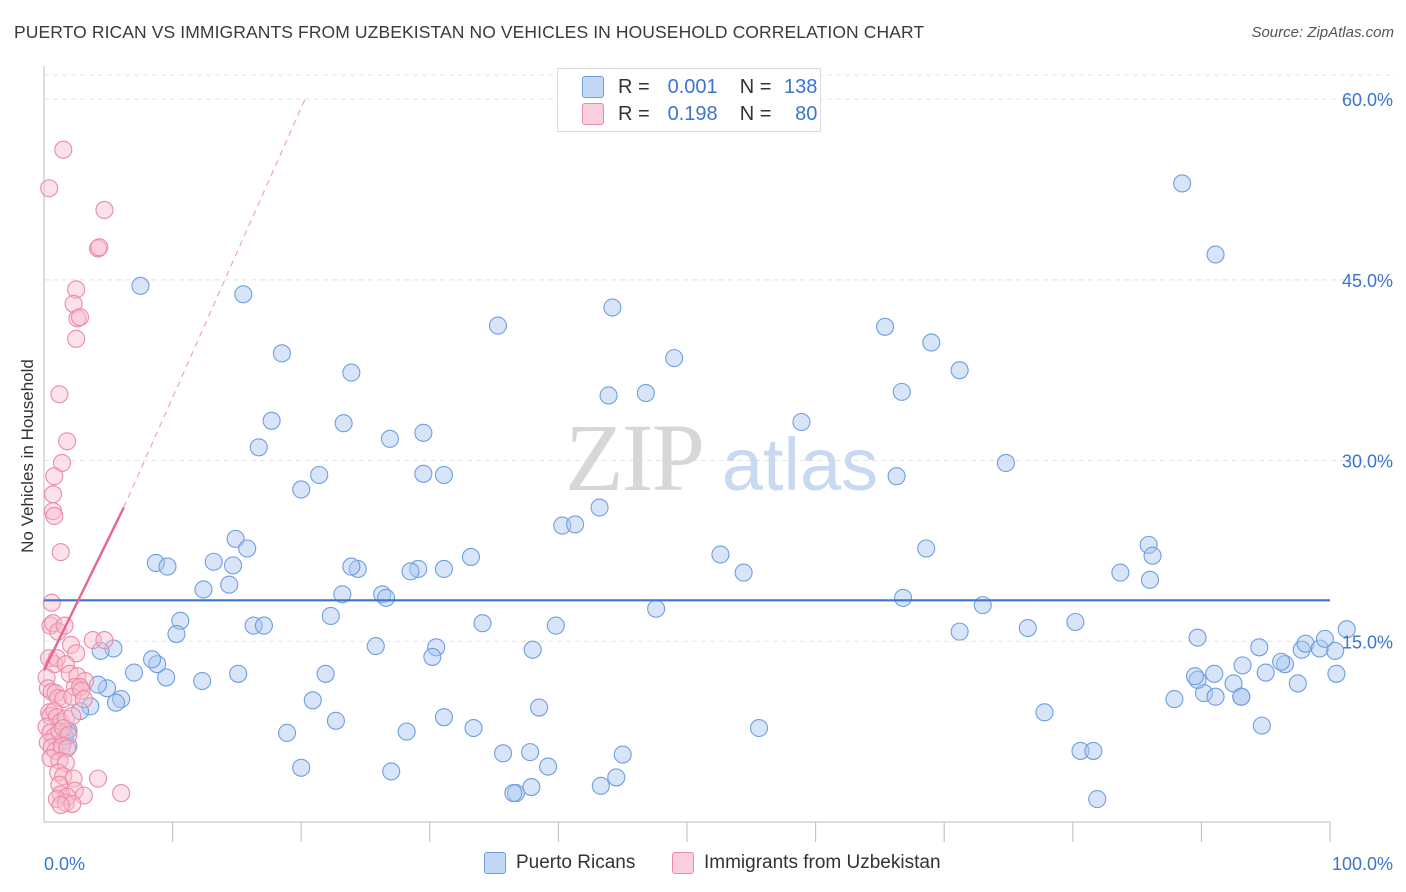  Describe the element at coordinates (692, 86) in the screenshot. I see `legend-r-value: 0.001` at that location.